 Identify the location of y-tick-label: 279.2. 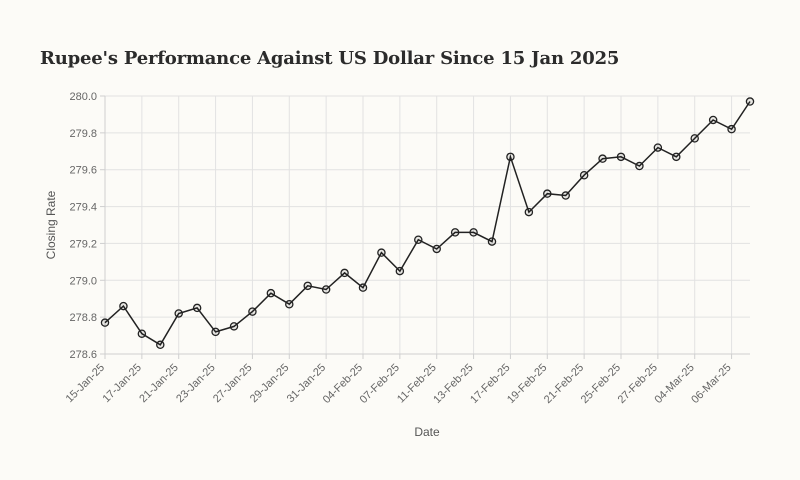
(83, 244).